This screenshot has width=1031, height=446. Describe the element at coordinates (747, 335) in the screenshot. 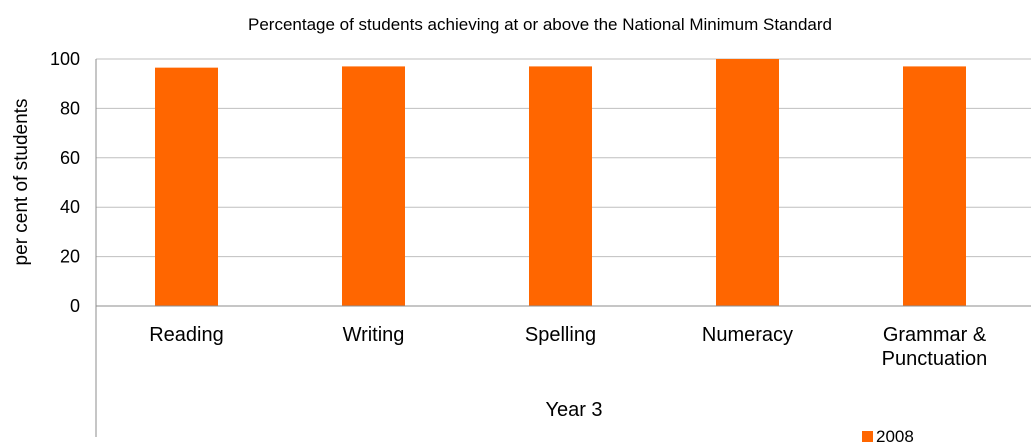

I see `x-tick-label: Numeracy` at that location.